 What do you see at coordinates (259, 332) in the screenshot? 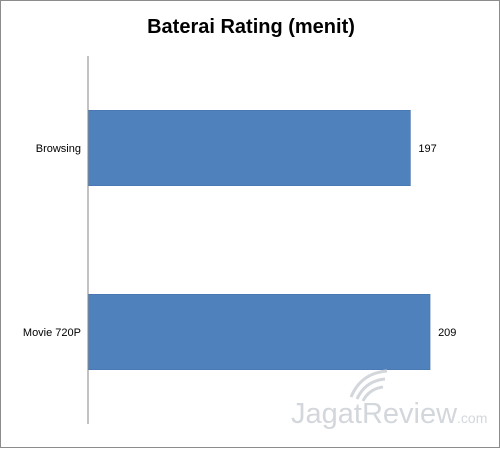
I see `bar-movie-720p` at bounding box center [259, 332].